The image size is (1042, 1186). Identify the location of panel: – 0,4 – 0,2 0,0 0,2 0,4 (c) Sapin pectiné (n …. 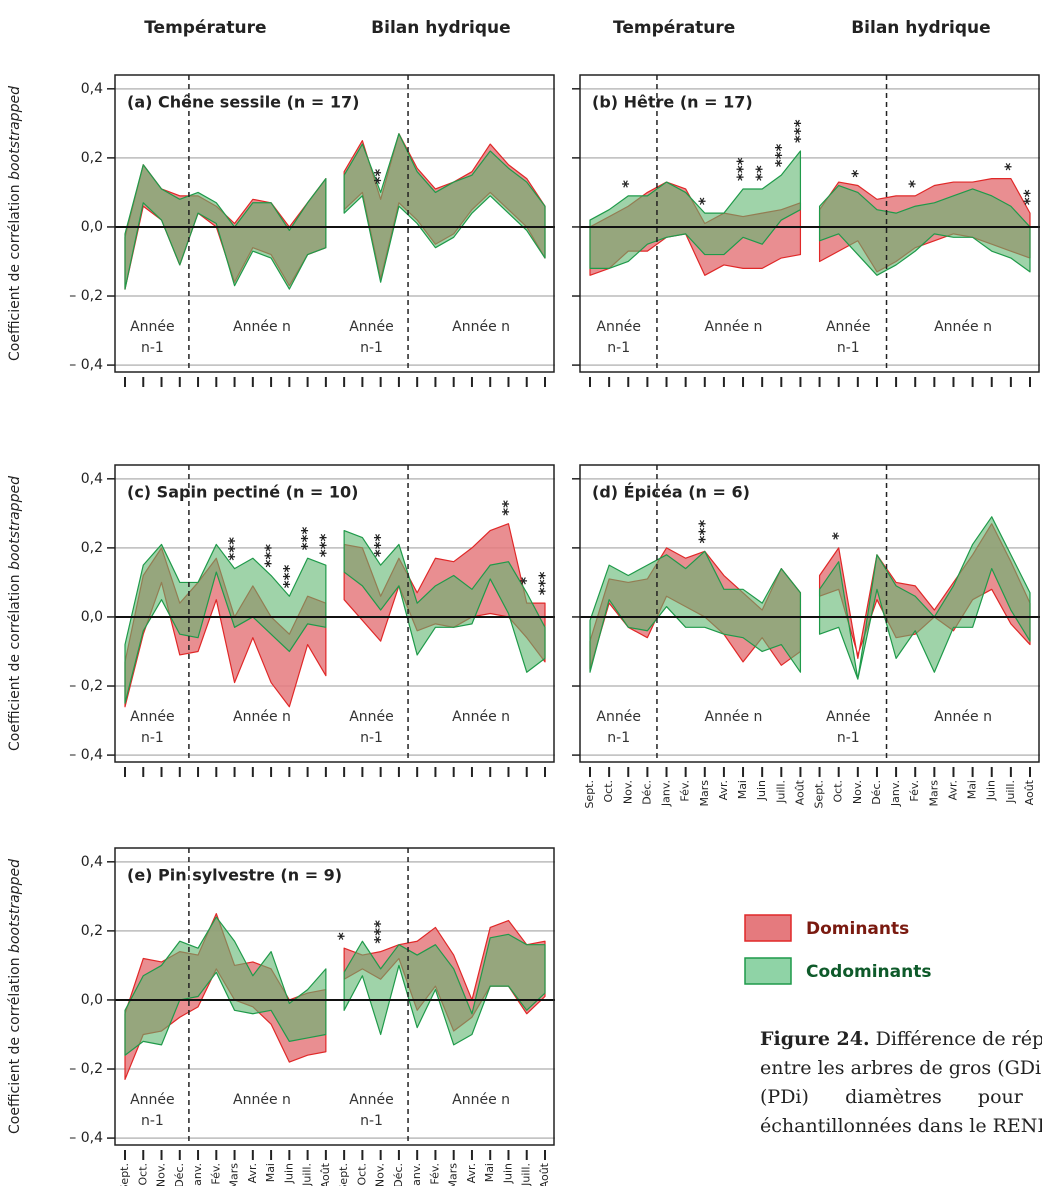
(281, 620).